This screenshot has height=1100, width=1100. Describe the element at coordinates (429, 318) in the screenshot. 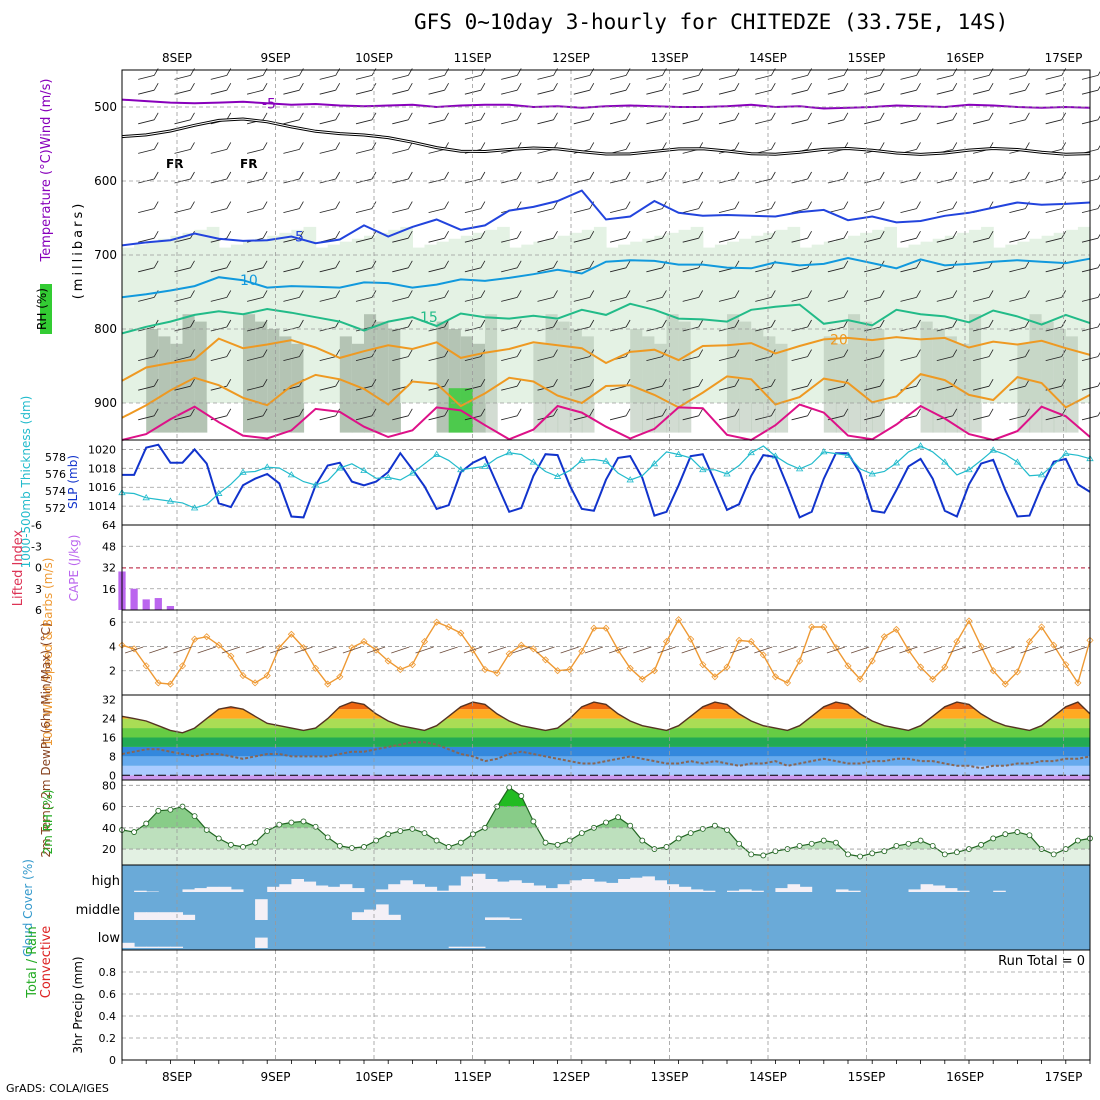

I see `isotherm-label: 15` at that location.